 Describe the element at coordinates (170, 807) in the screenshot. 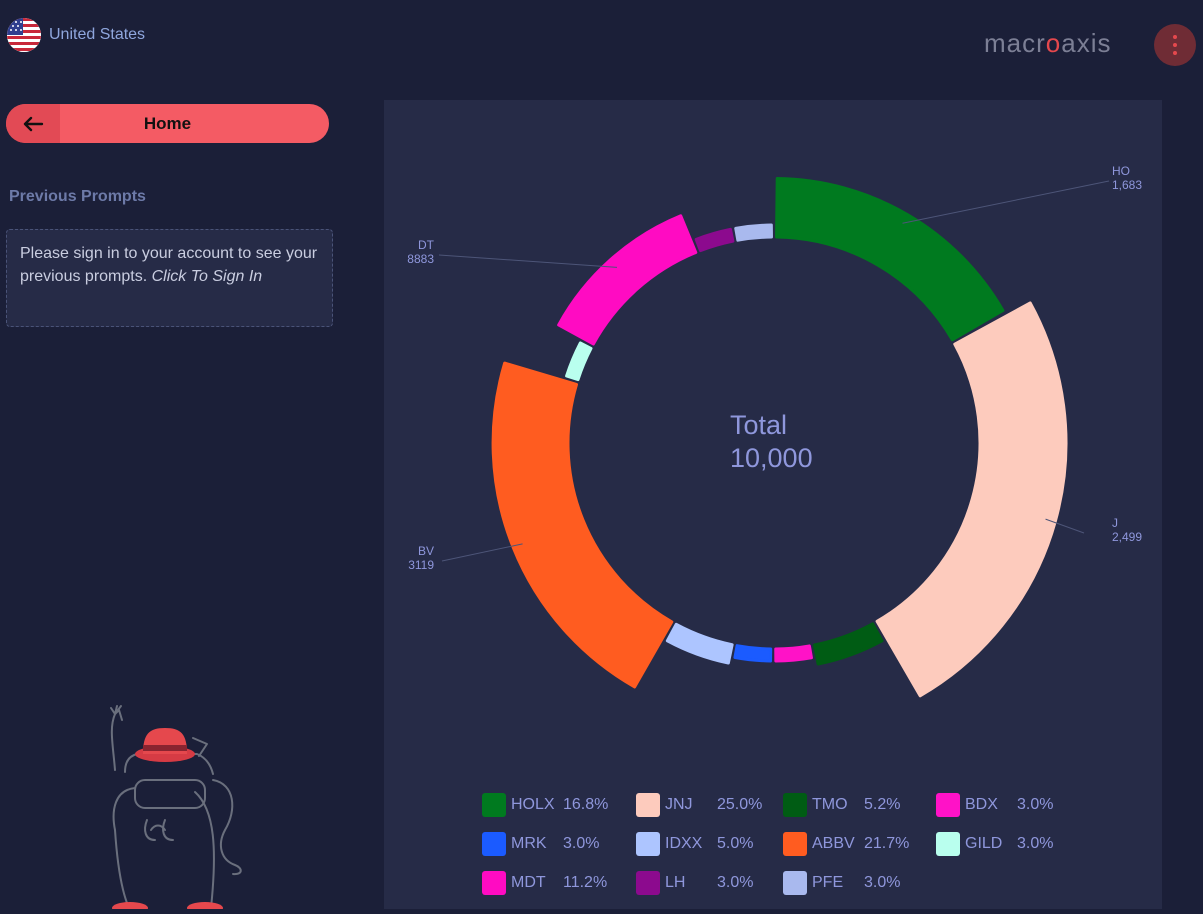

I see `mascot-illustration` at that location.